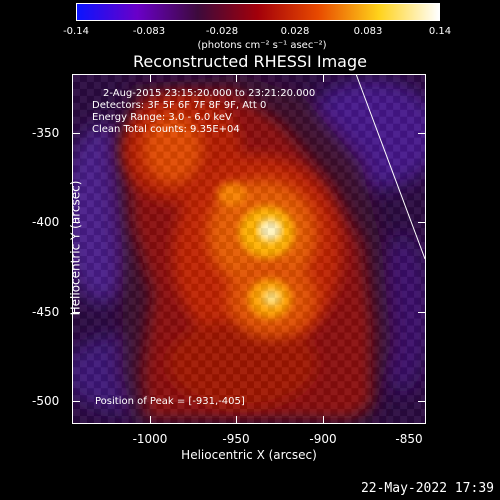 This screenshot has width=500, height=500. Describe the element at coordinates (262, 45) in the screenshot. I see `colorbar-units: (photons cm⁻² s⁻¹ asec⁻²)` at that location.